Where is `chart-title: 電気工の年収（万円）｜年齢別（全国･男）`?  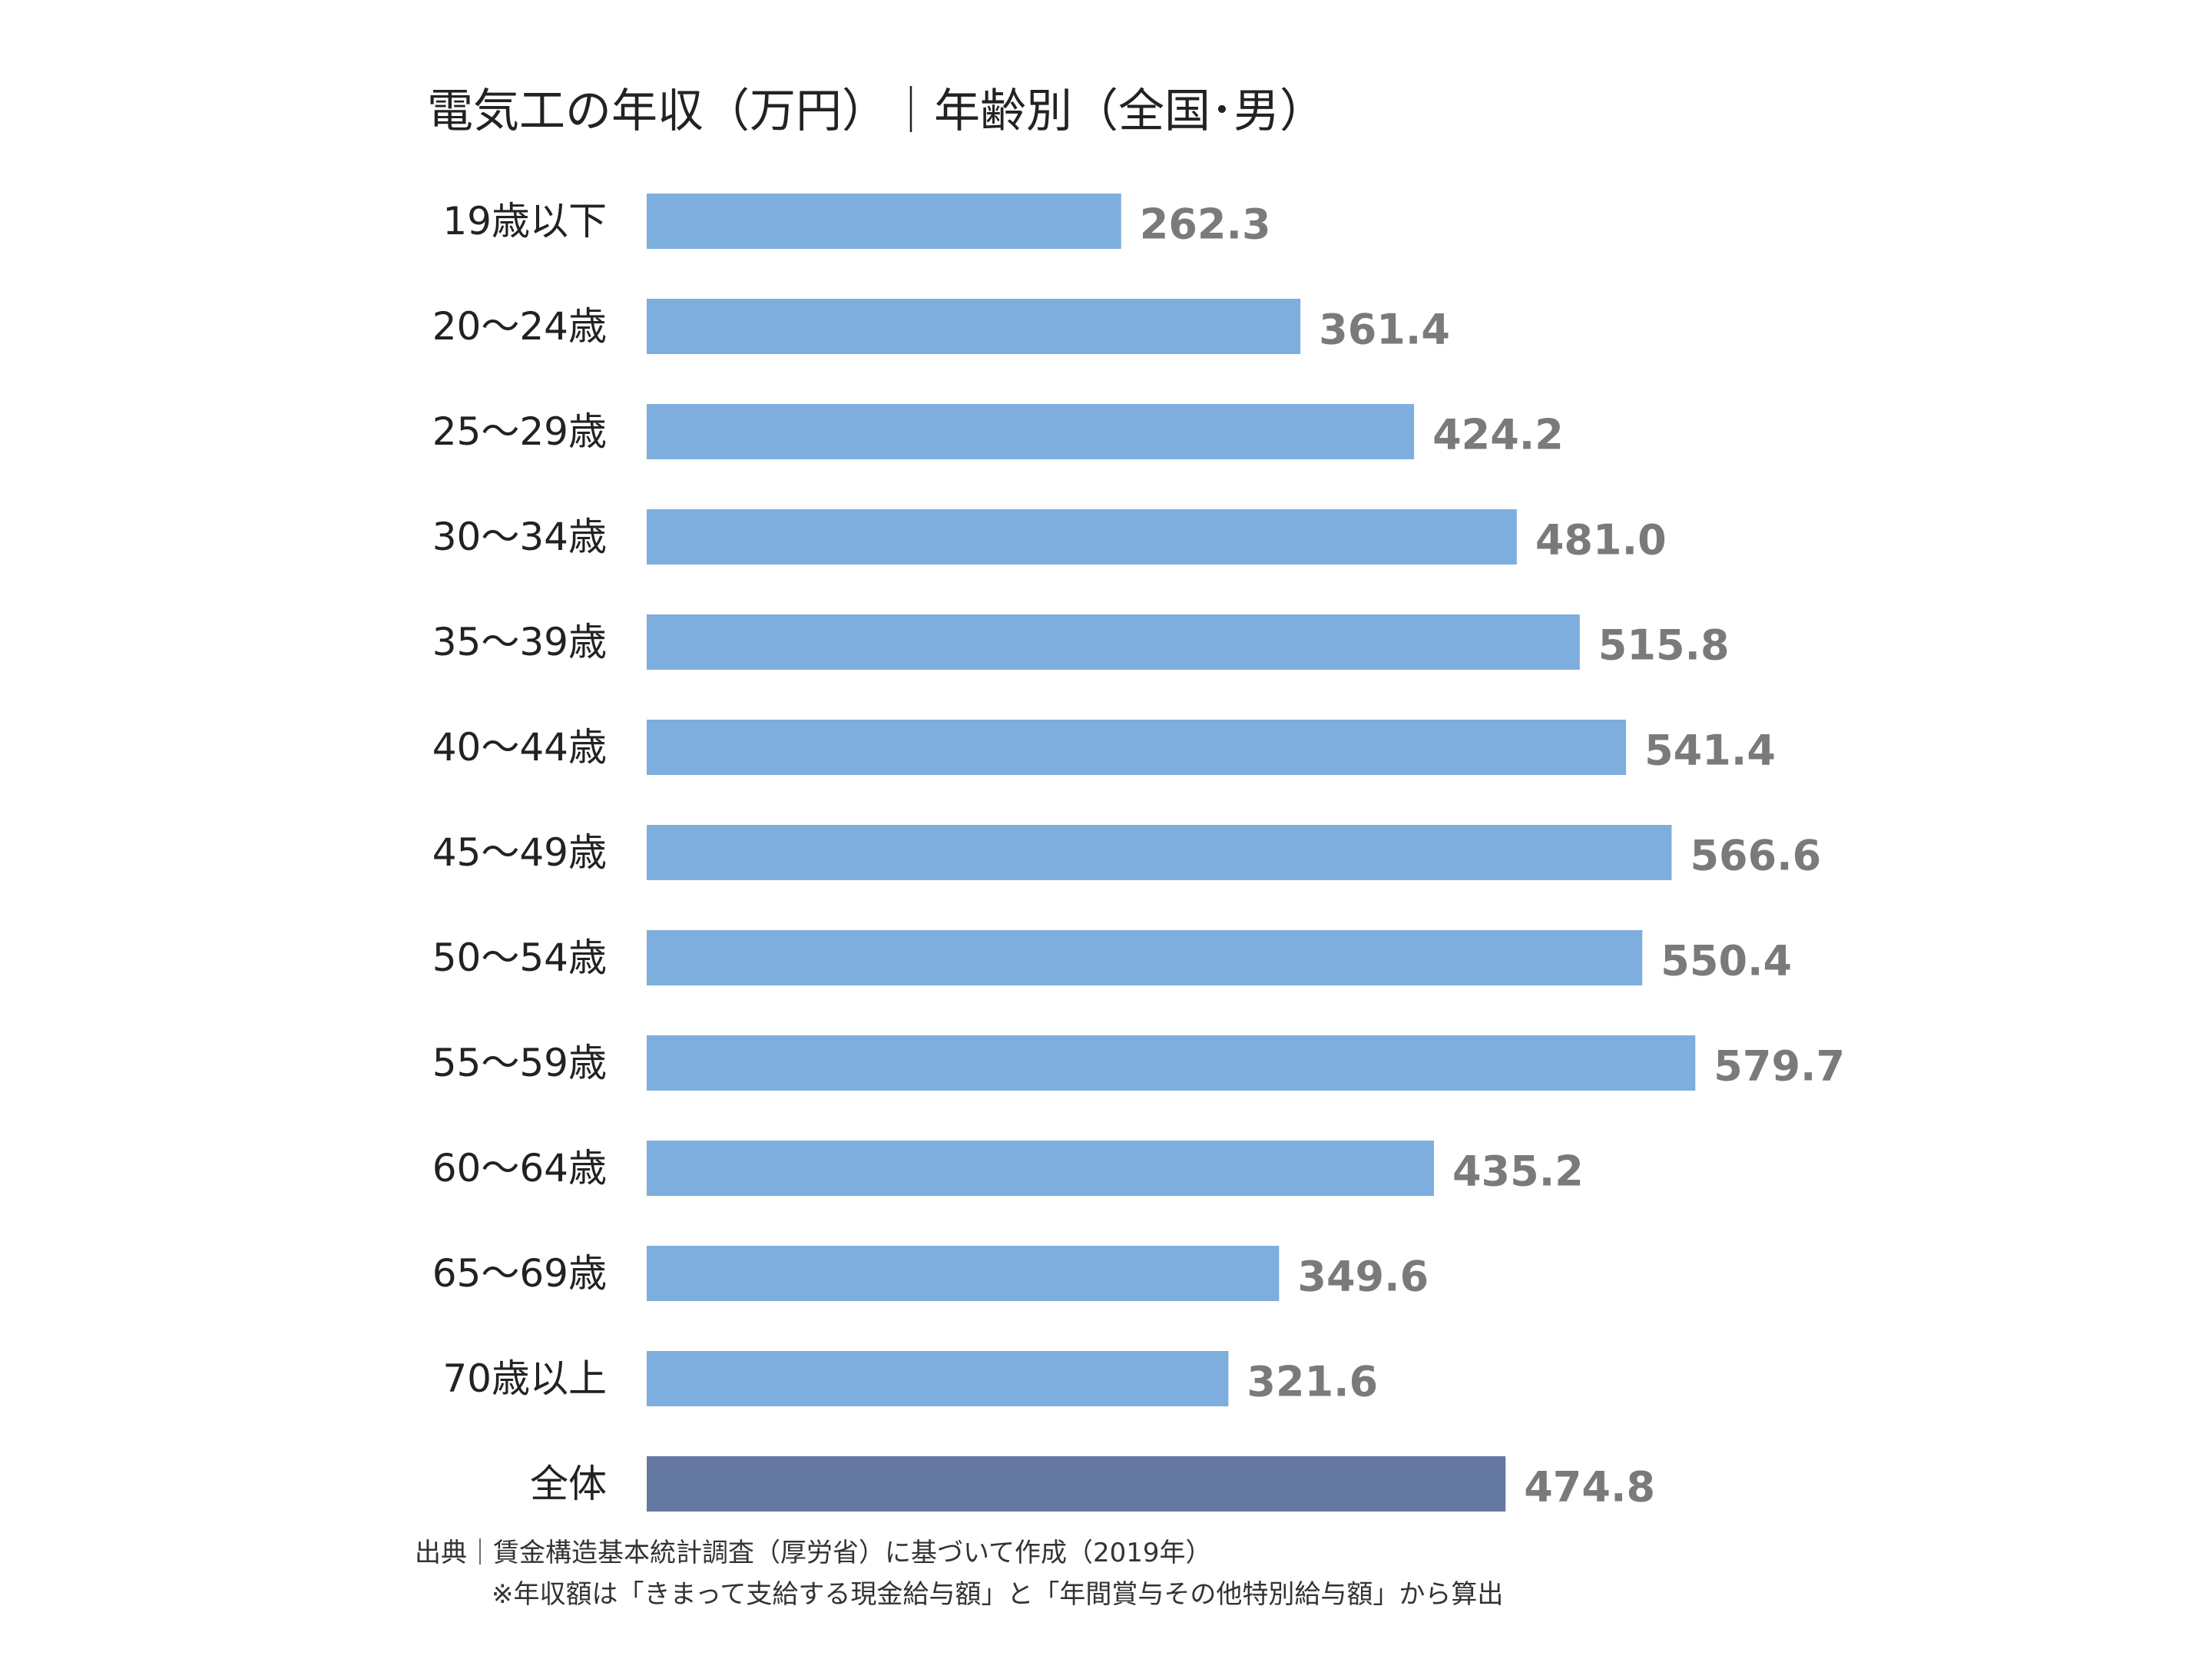 chart-title: 電気工の年収（万円）｜年齢別（全国･男） is located at coordinates (877, 111).